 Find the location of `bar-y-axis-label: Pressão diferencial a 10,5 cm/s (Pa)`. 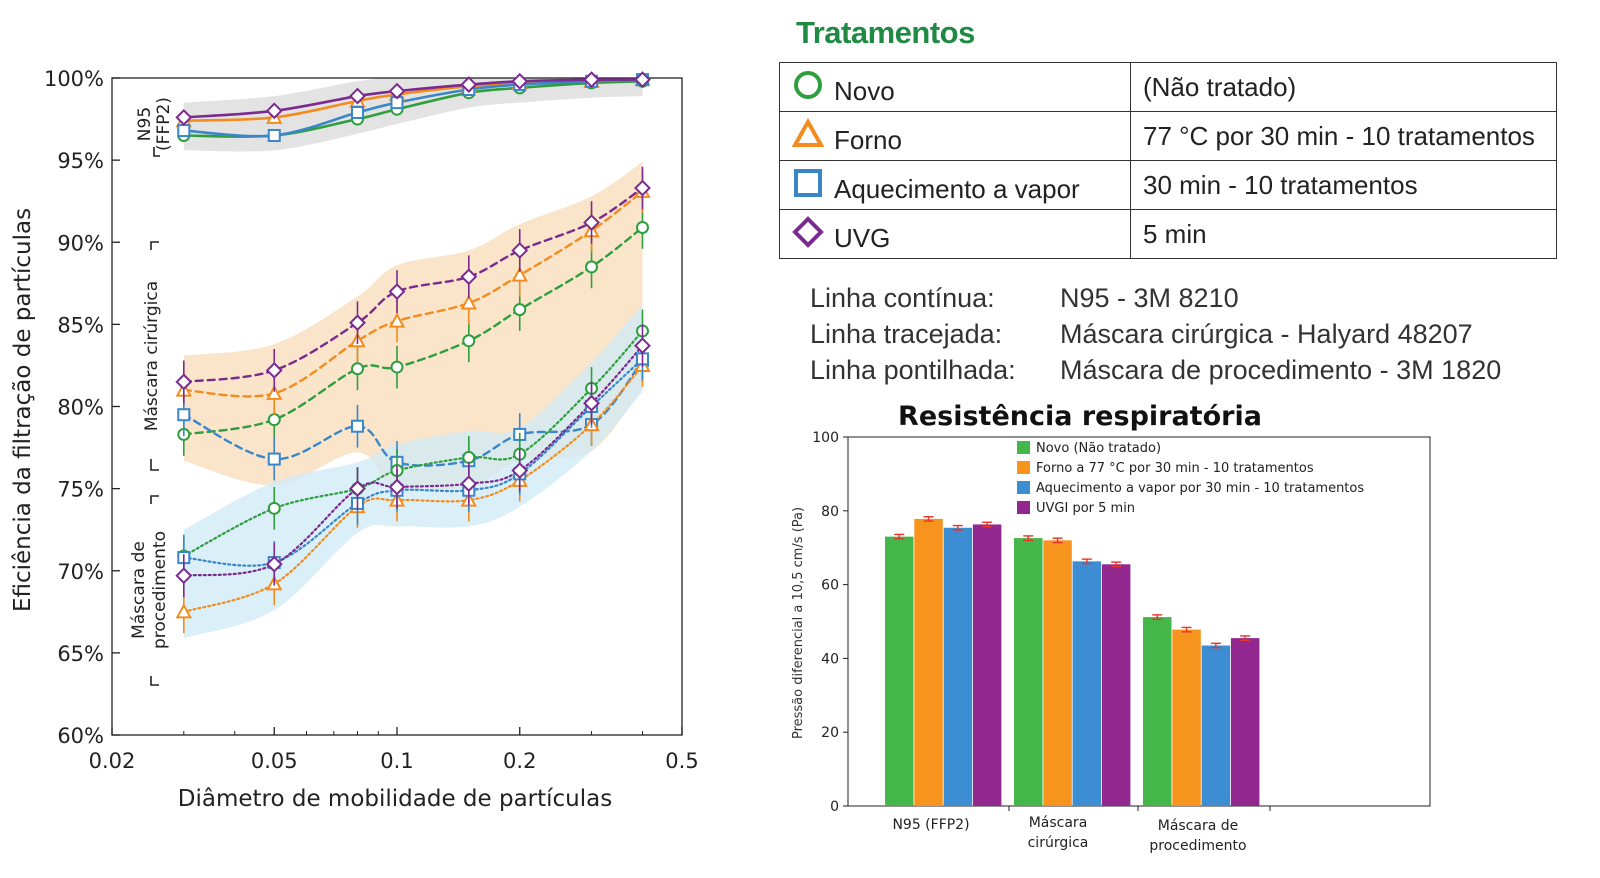

bar-y-axis-label: Pressão diferencial a 10,5 cm/s (Pa) is located at coordinates (798, 623).